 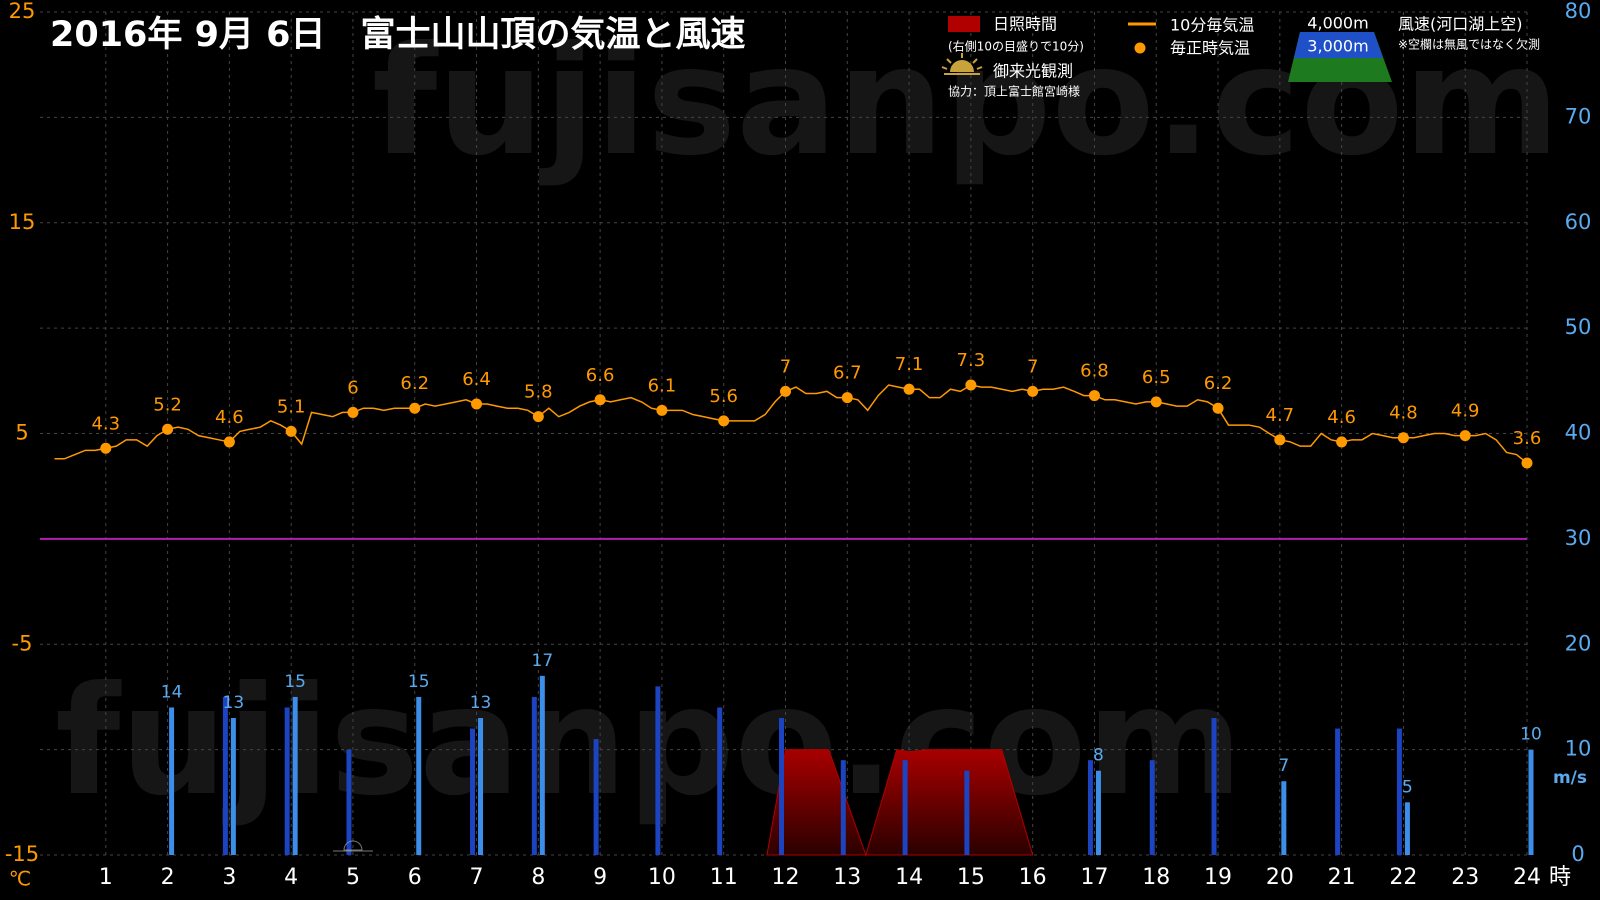 What do you see at coordinates (1016, 46) in the screenshot?
I see `legend-note: (右側10の目盛りで10分)` at bounding box center [1016, 46].